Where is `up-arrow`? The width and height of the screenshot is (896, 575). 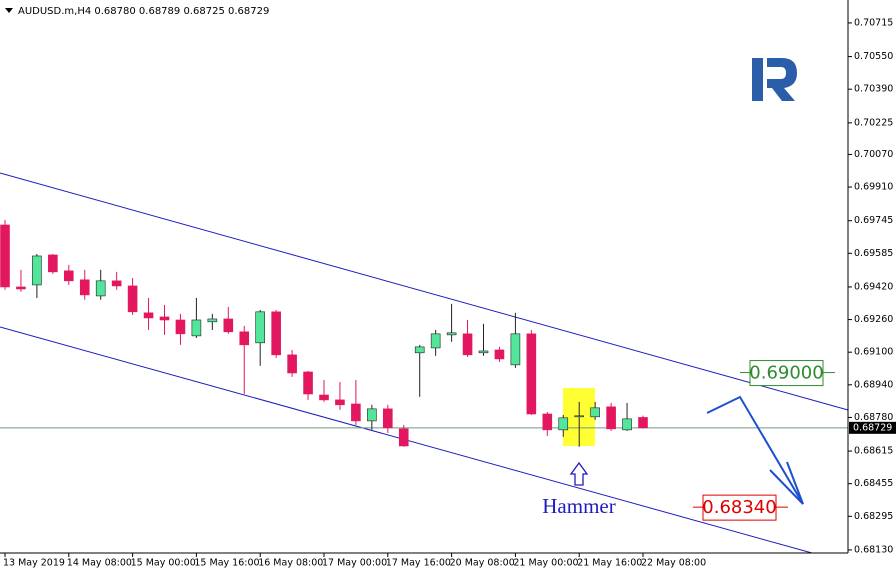 up-arrow is located at coordinates (579, 473).